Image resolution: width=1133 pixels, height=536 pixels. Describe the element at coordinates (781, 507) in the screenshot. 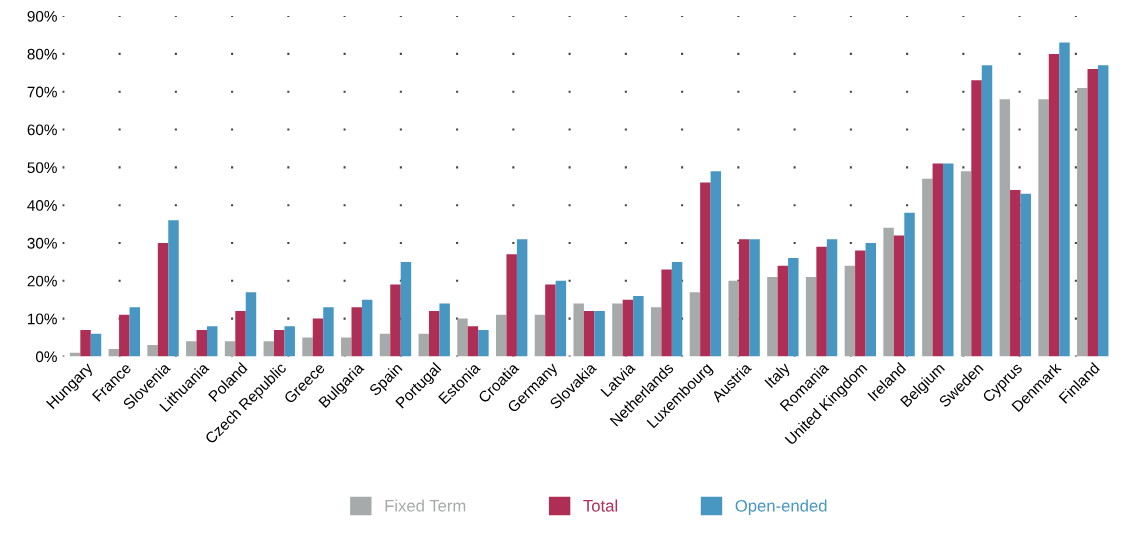

I see `legend-label: Open-ended` at that location.